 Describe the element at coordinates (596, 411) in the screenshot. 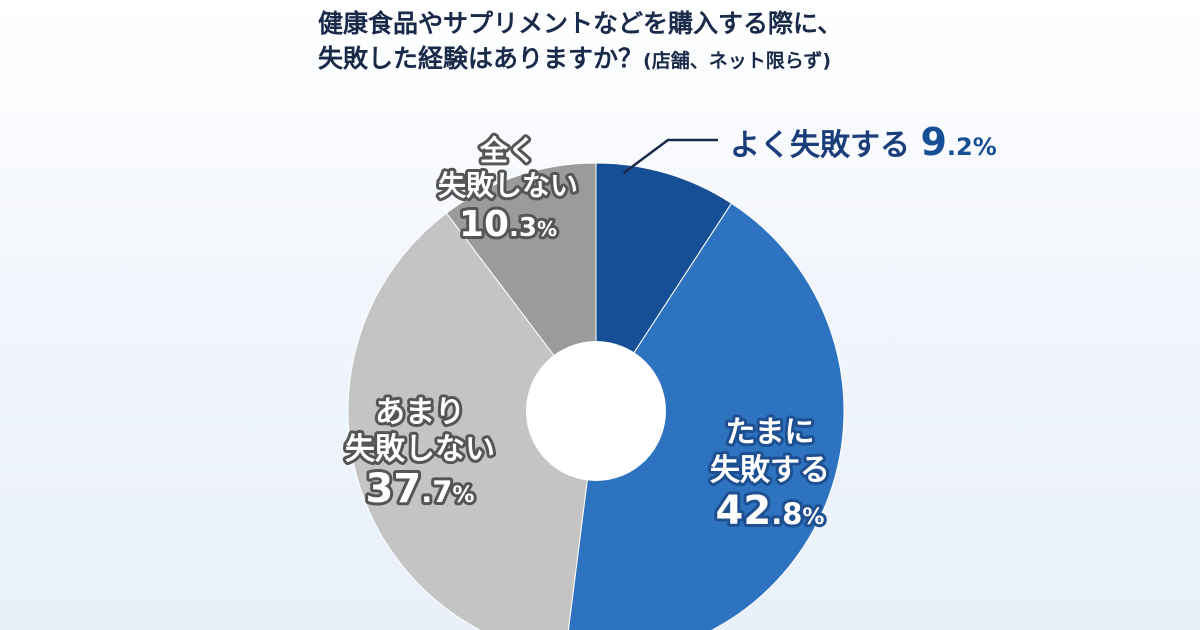

I see `donut-hole` at that location.